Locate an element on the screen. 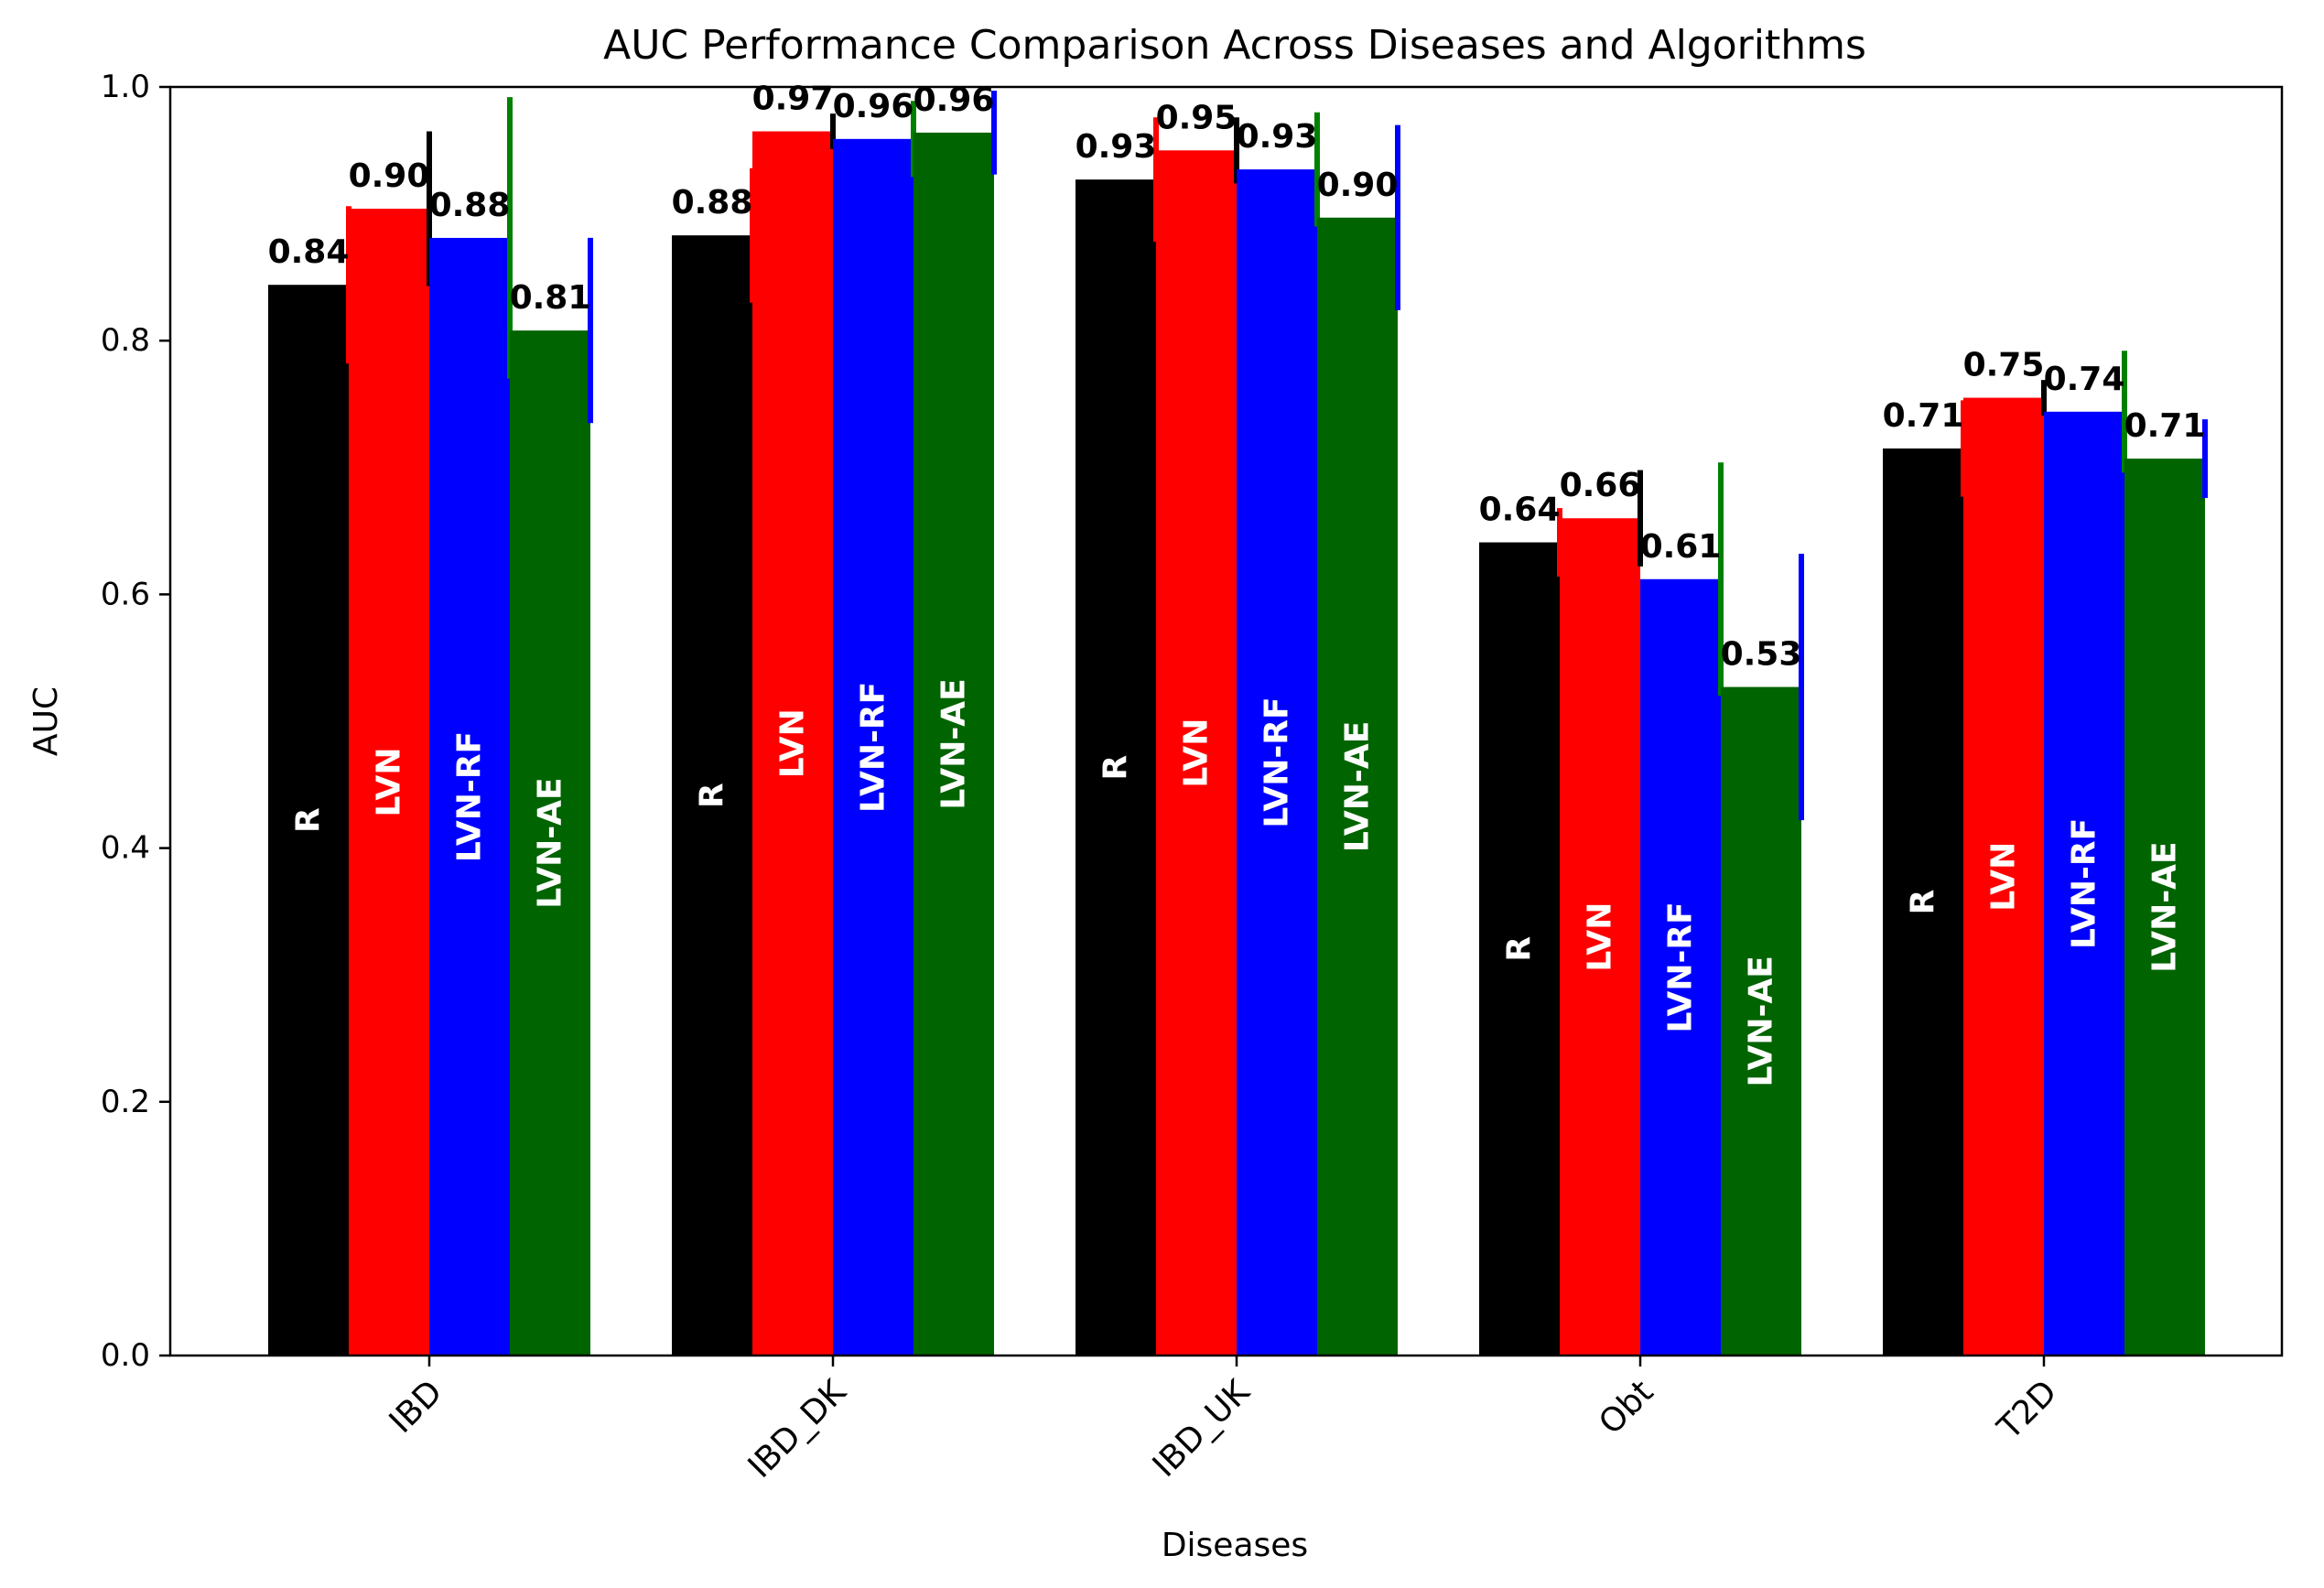 This screenshot has width=2324, height=1588. bar-IBD-R is located at coordinates (308, 820).